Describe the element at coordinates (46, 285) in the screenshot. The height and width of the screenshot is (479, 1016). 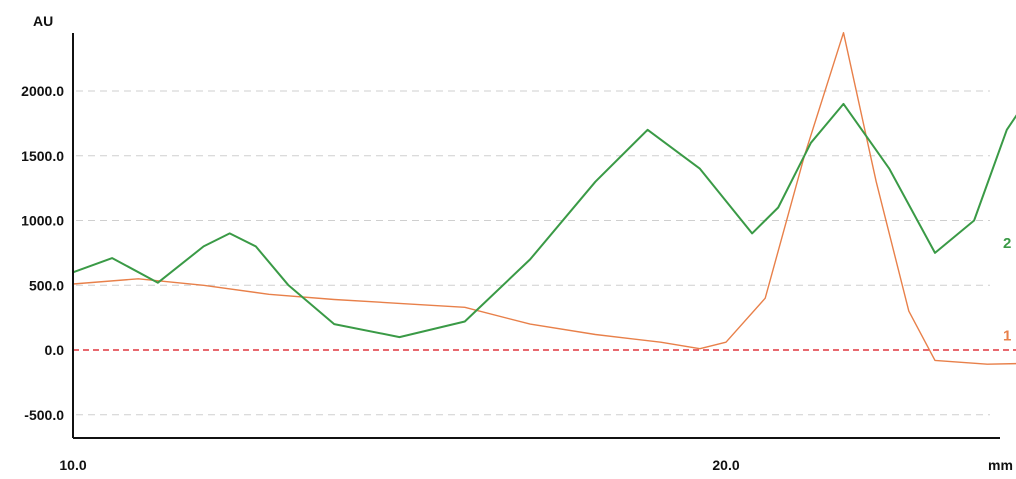
I see `y-tick-label: 500.0` at that location.